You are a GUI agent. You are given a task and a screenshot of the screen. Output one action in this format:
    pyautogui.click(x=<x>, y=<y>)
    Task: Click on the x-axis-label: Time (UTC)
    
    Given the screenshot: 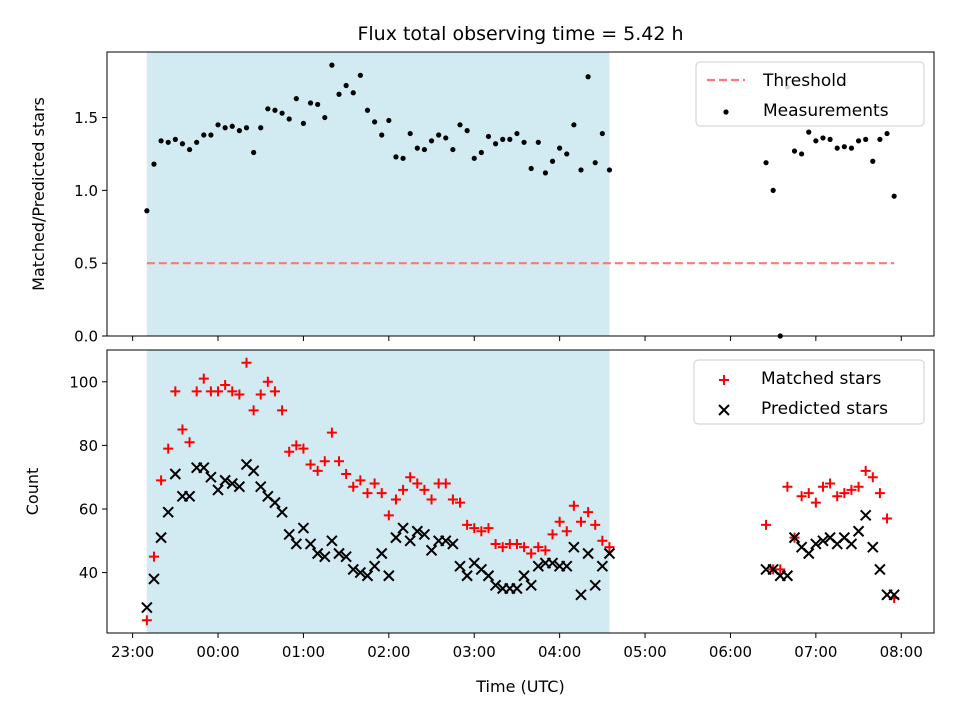 What is the action you would take?
    pyautogui.click(x=519, y=686)
    